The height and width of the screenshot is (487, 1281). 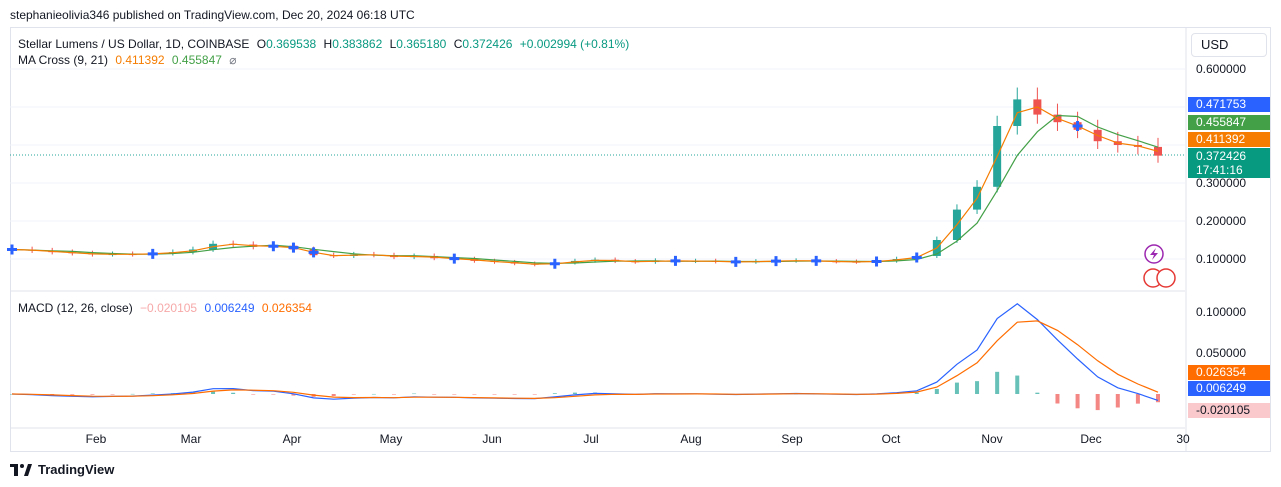 What do you see at coordinates (574, 44) in the screenshot?
I see `change-value: +0.002994 (+0.81%)` at bounding box center [574, 44].